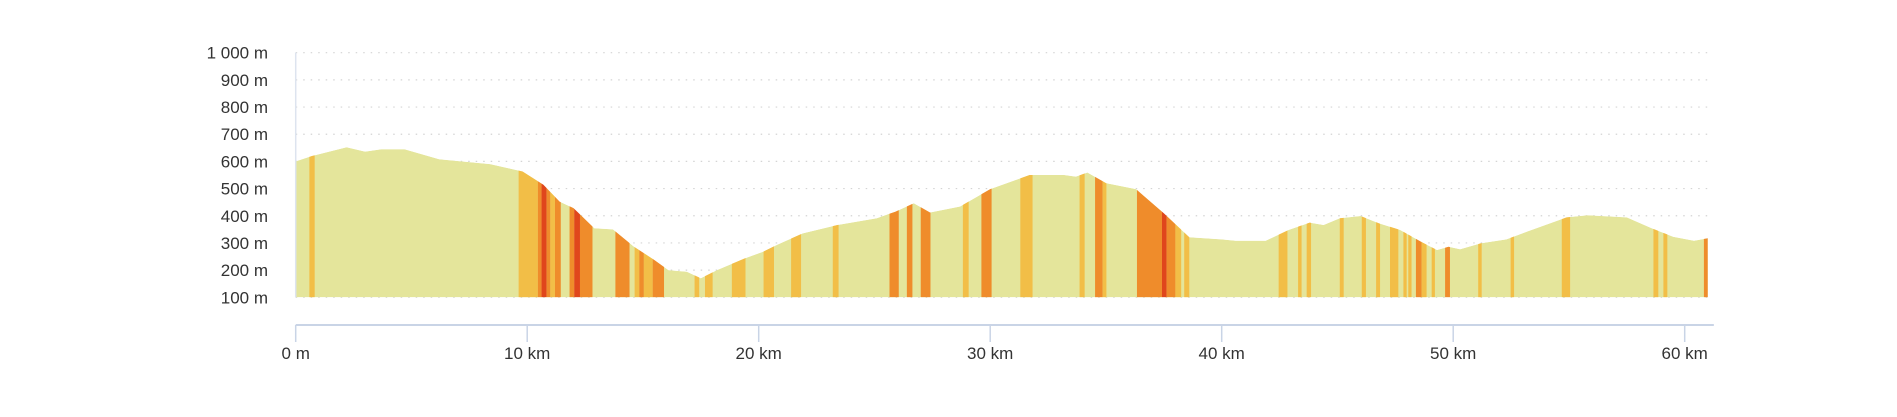 This screenshot has width=1897, height=417. I want to click on x-tick-label: 20 km, so click(759, 353).